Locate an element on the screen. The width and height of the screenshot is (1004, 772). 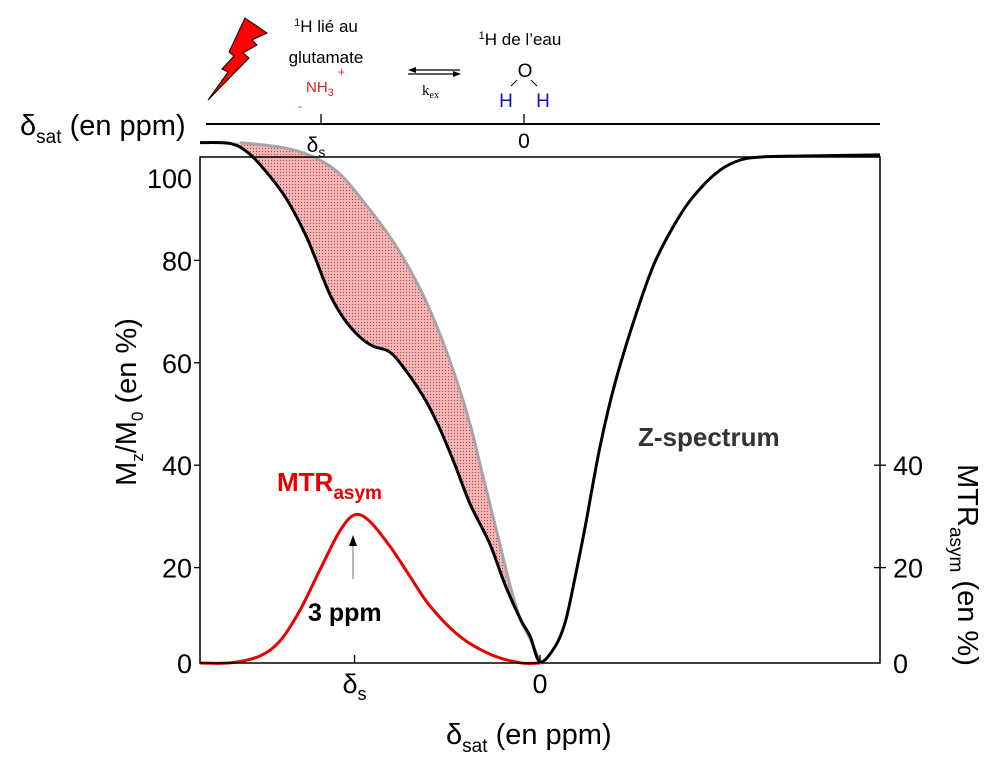
x-axis-title: δsat (en ppm) is located at coordinates (529, 738).